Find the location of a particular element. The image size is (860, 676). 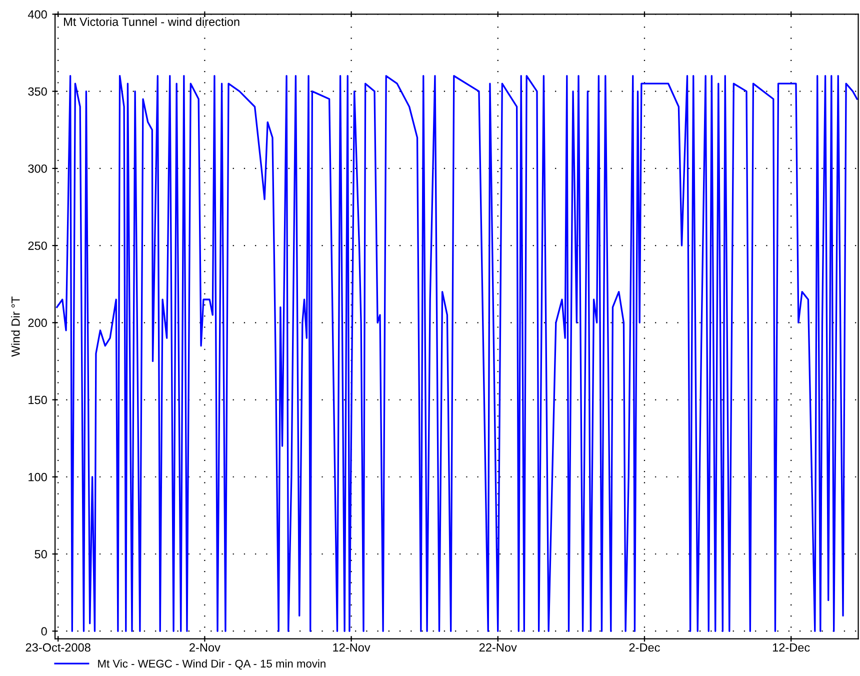

y-tick-label: 100 is located at coordinates (37, 477).